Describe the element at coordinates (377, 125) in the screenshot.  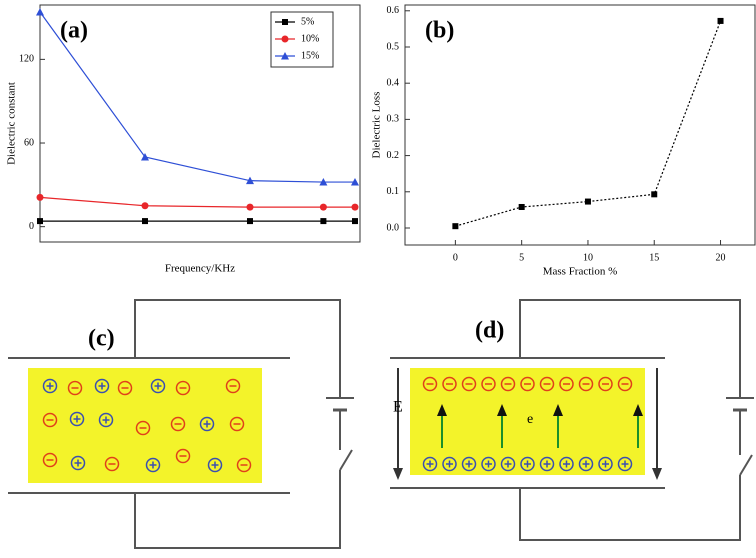
I see `y-axis-label: Dielectric Loss` at that location.